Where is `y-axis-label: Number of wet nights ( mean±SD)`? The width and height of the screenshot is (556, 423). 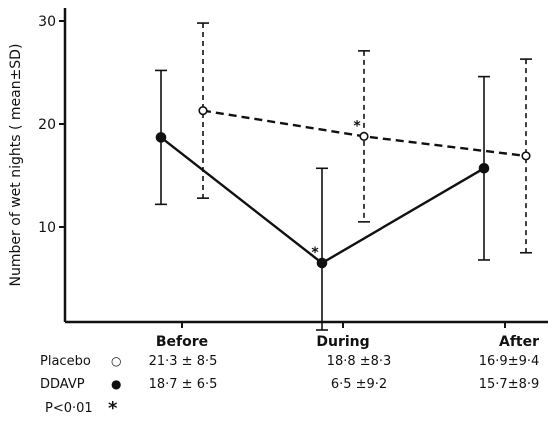 y-axis-label: Number of wet nights ( mean±SD) is located at coordinates (16, 165).